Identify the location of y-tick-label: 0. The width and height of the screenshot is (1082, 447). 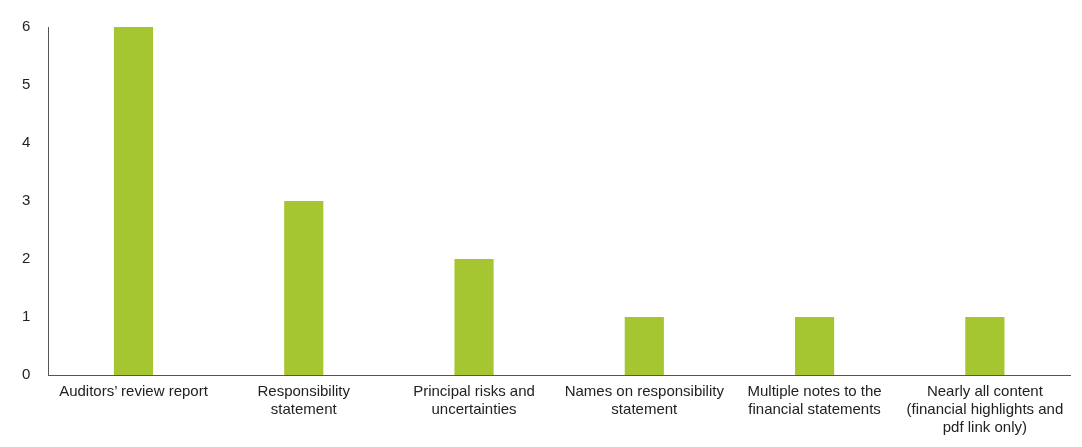
(26, 374).